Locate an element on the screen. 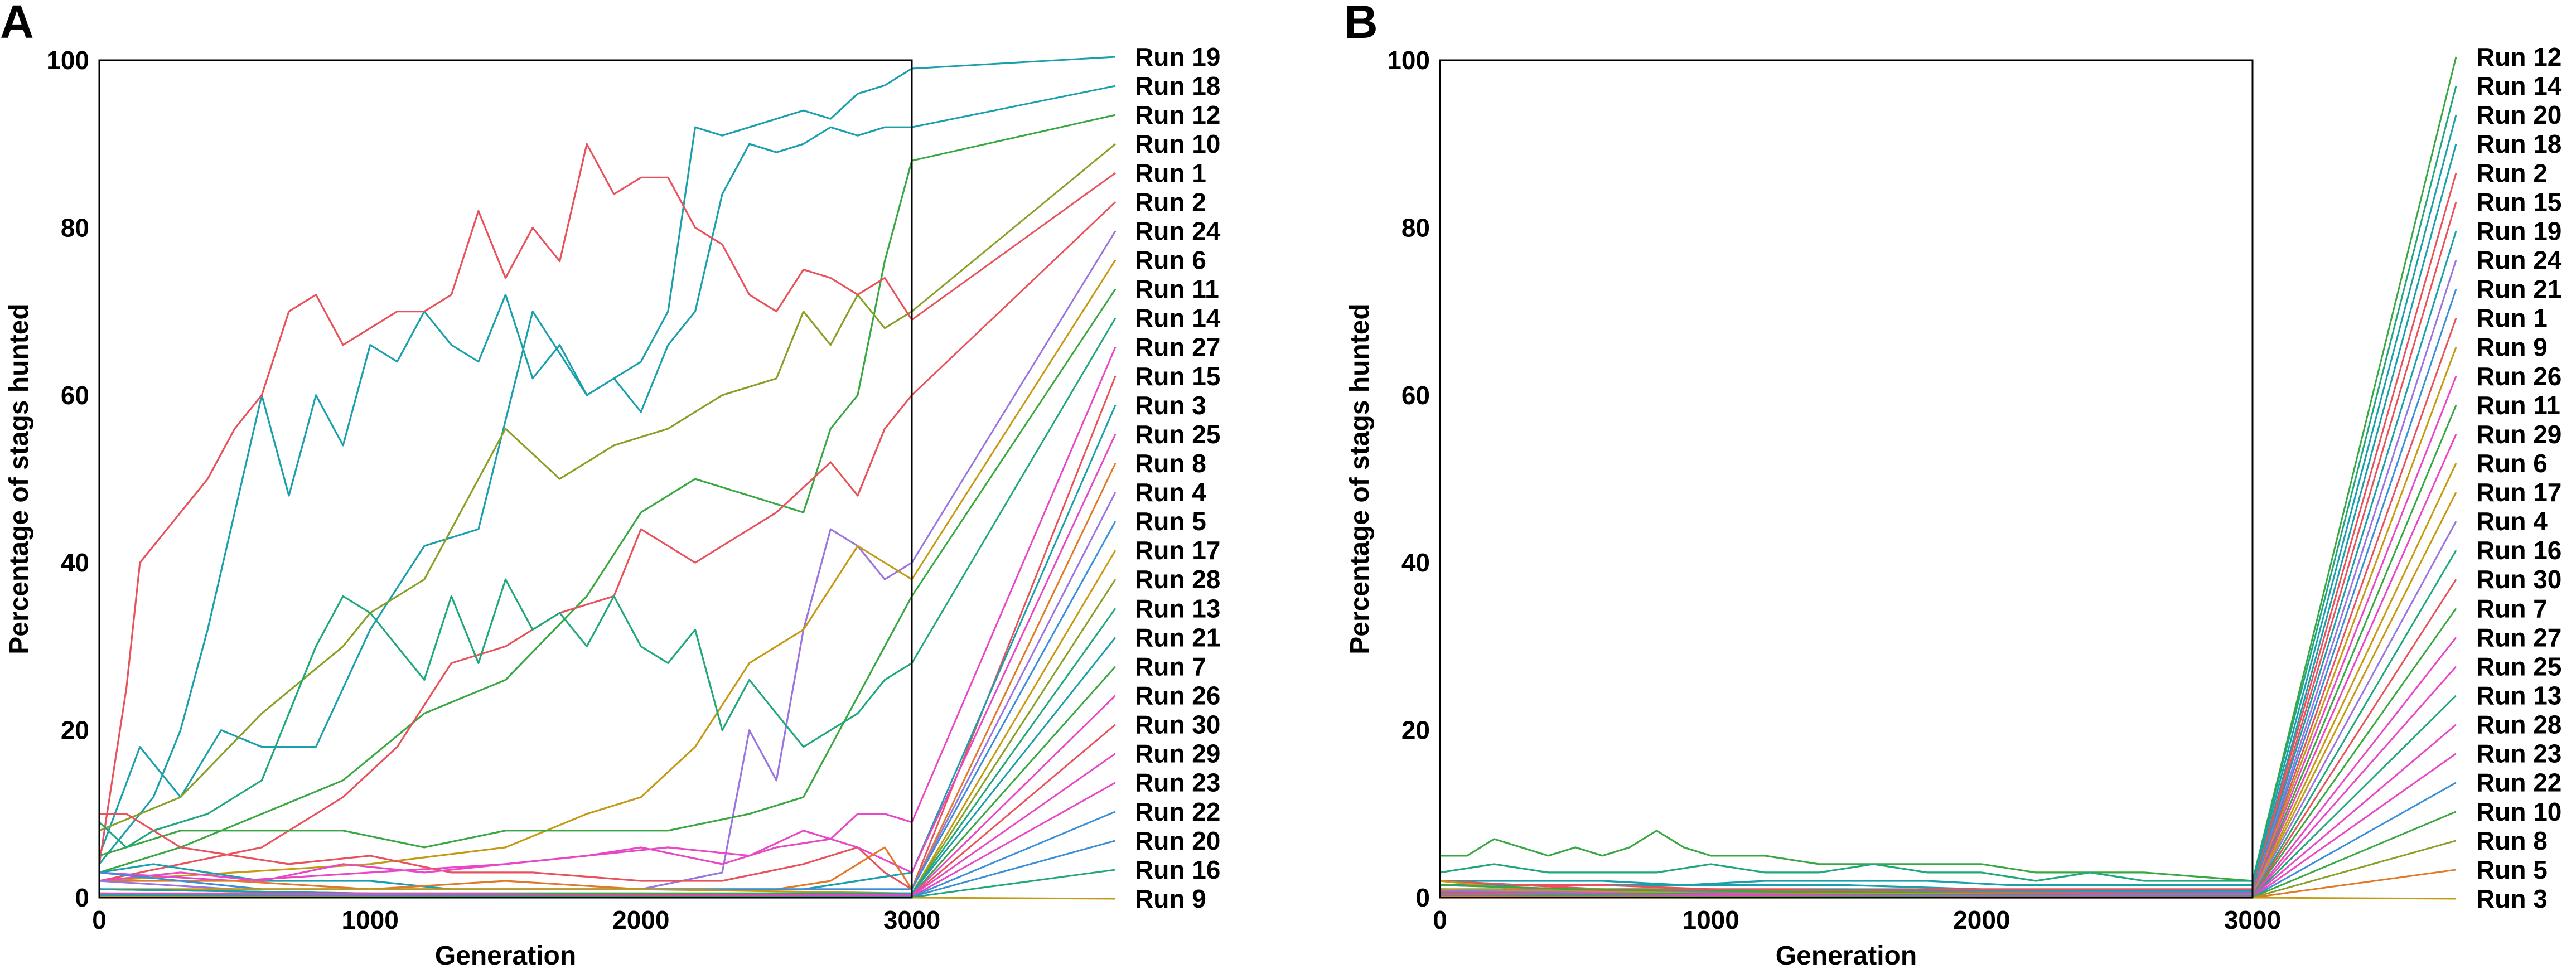 The image size is (2576, 974). y-tick-label: 20 is located at coordinates (75, 731).